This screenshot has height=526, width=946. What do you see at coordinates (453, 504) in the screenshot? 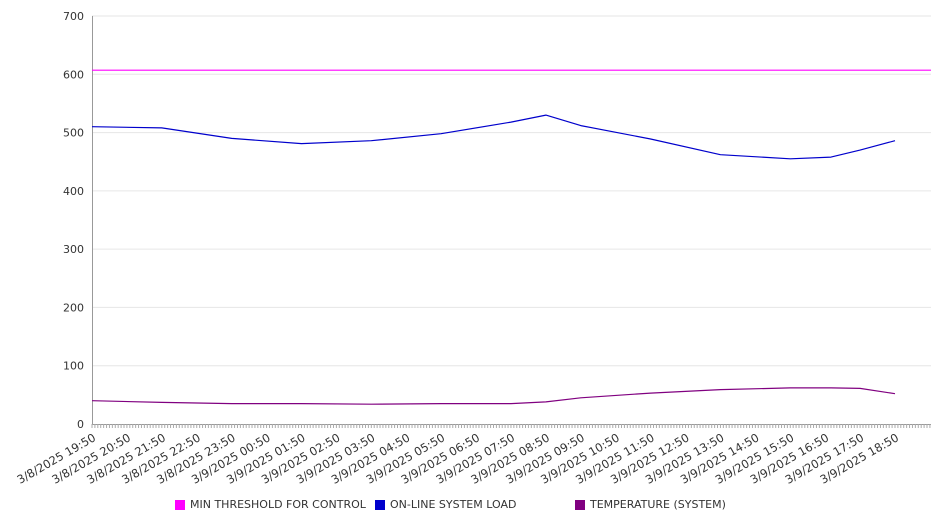
I see `legend-label-system-load: ON-LINE SYSTEM LOAD` at bounding box center [453, 504].